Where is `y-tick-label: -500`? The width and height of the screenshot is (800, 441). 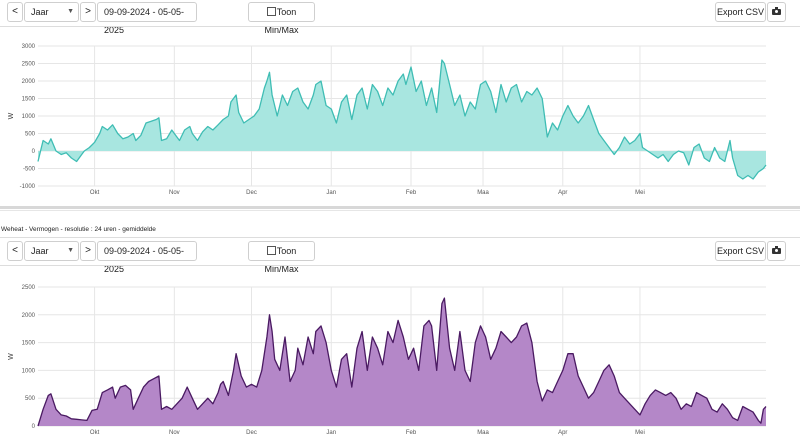 y-tick-label: -500 is located at coordinates (29, 170).